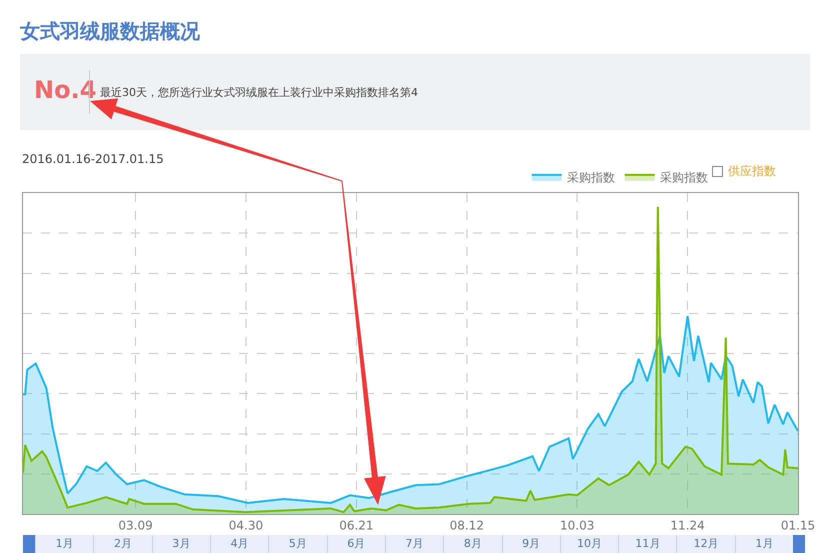 The height and width of the screenshot is (553, 818). What do you see at coordinates (110, 31) in the screenshot?
I see `chart-title: 女式羽绒服数据概况` at bounding box center [110, 31].